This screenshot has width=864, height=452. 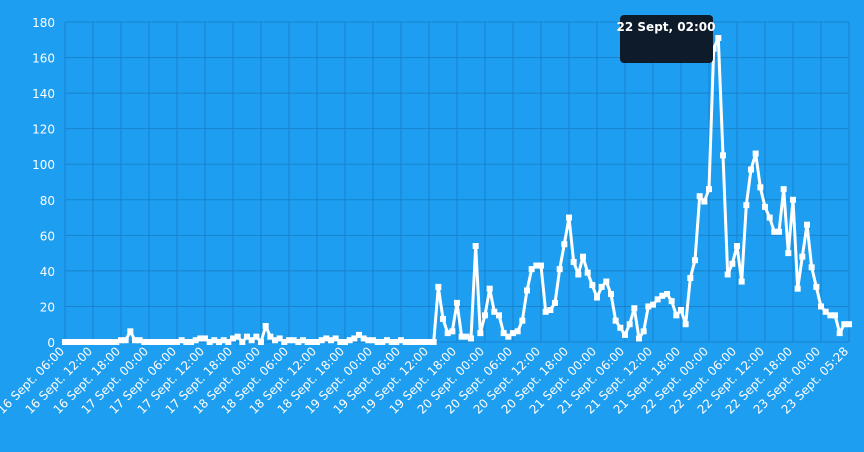 I want to click on y-tick-label: 60, so click(x=47, y=236).